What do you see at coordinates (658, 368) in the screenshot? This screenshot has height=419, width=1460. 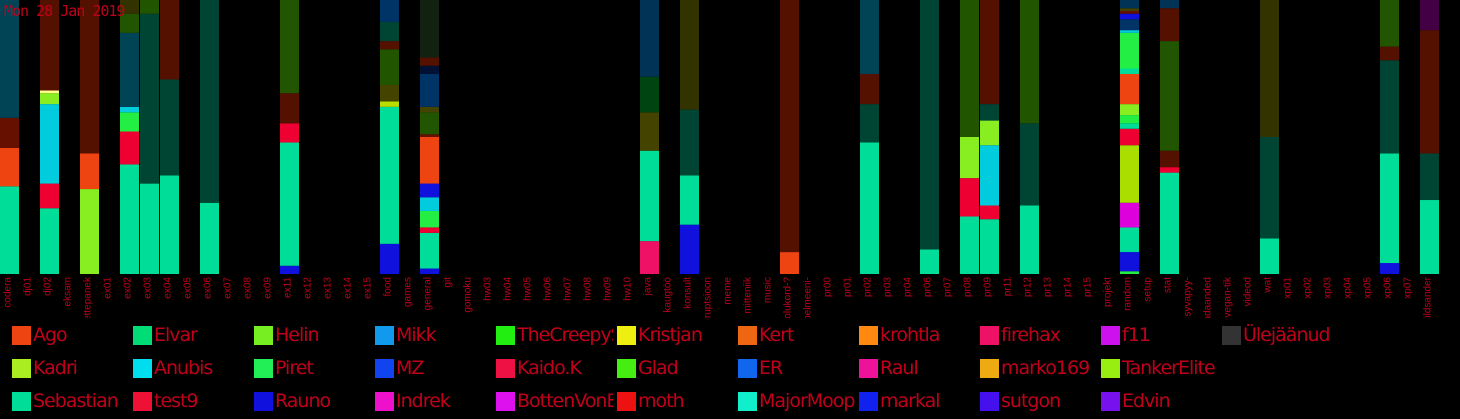 I see `legend-label: Glad` at bounding box center [658, 368].